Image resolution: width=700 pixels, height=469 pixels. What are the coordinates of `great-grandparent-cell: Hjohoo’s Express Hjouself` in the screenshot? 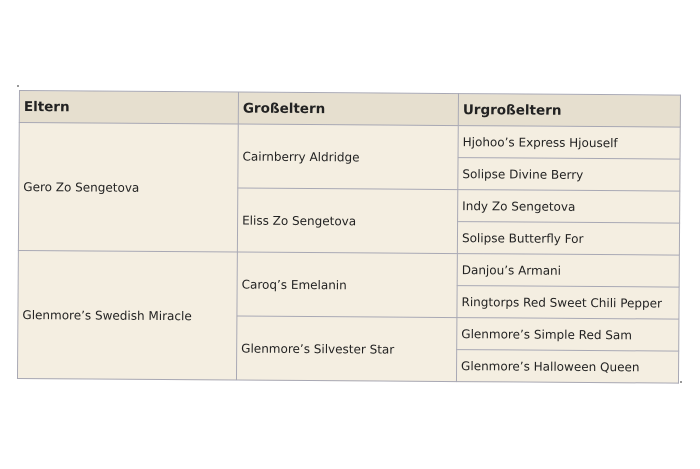 It's located at (569, 142).